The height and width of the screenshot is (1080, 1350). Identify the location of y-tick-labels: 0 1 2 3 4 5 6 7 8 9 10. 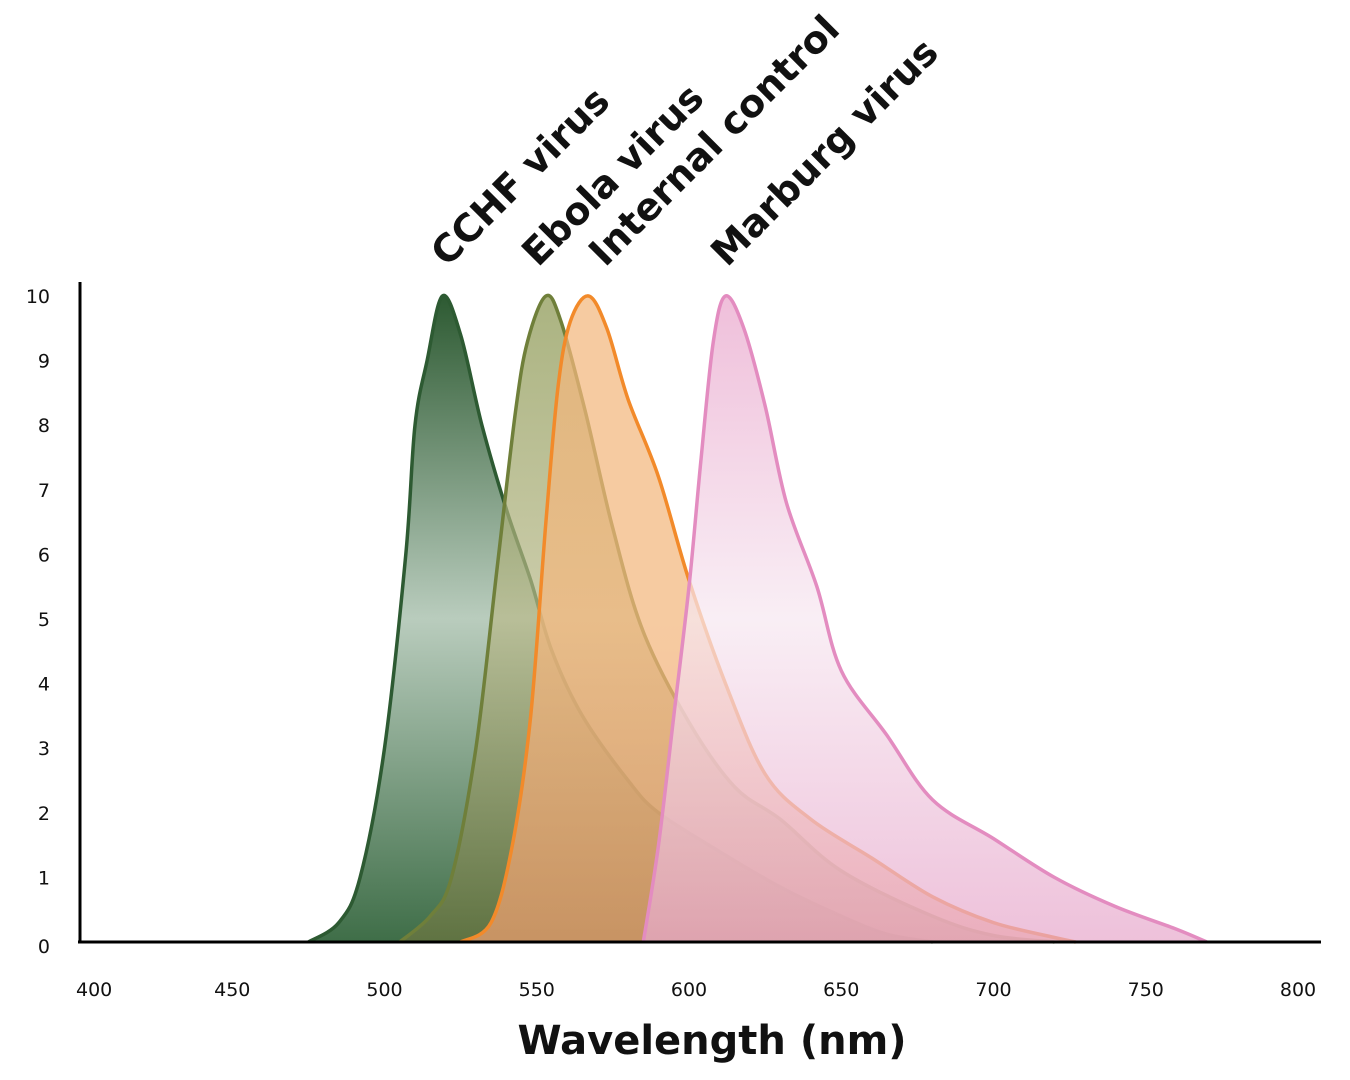
(38, 622).